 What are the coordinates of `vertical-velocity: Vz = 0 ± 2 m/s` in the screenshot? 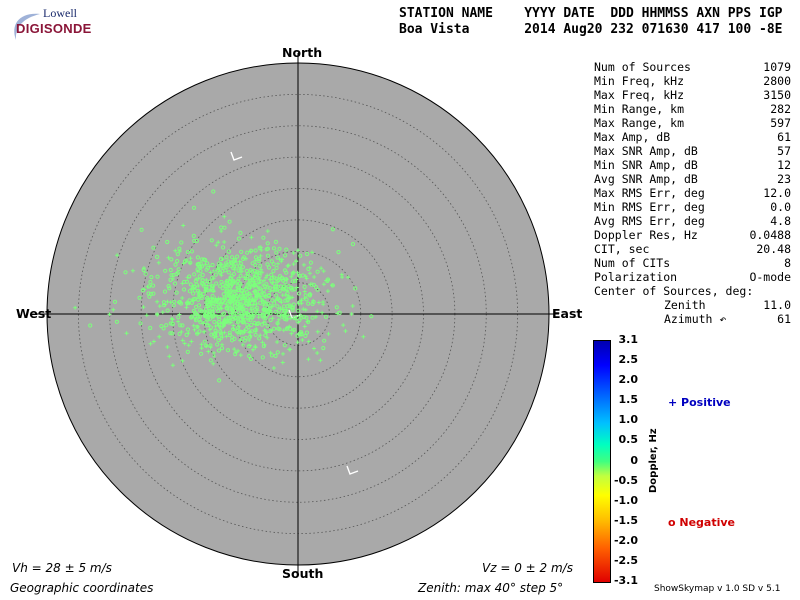 It's located at (527, 568).